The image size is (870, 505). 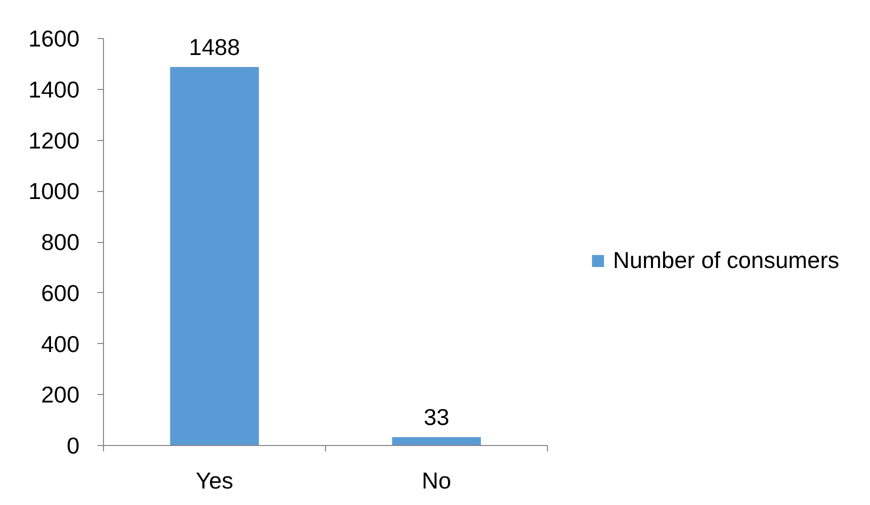 I want to click on y-tick-label: 600, so click(x=60, y=293).